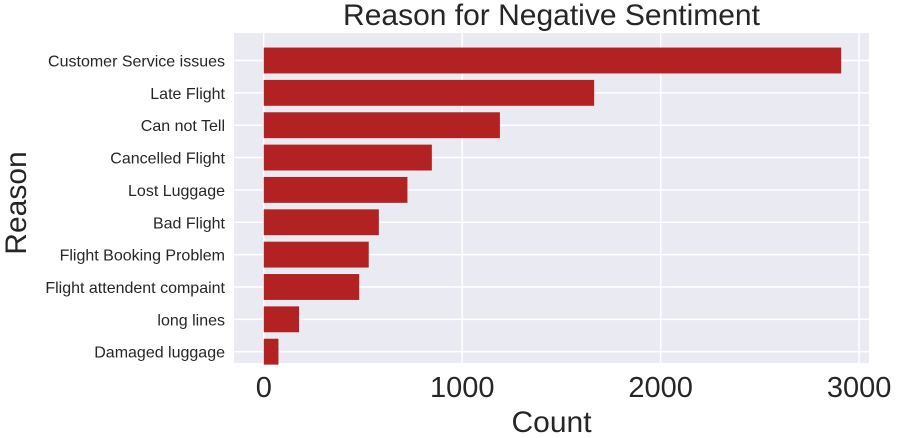 The image size is (924, 438). Describe the element at coordinates (189, 223) in the screenshot. I see `y-tick-label: Bad Flight` at that location.